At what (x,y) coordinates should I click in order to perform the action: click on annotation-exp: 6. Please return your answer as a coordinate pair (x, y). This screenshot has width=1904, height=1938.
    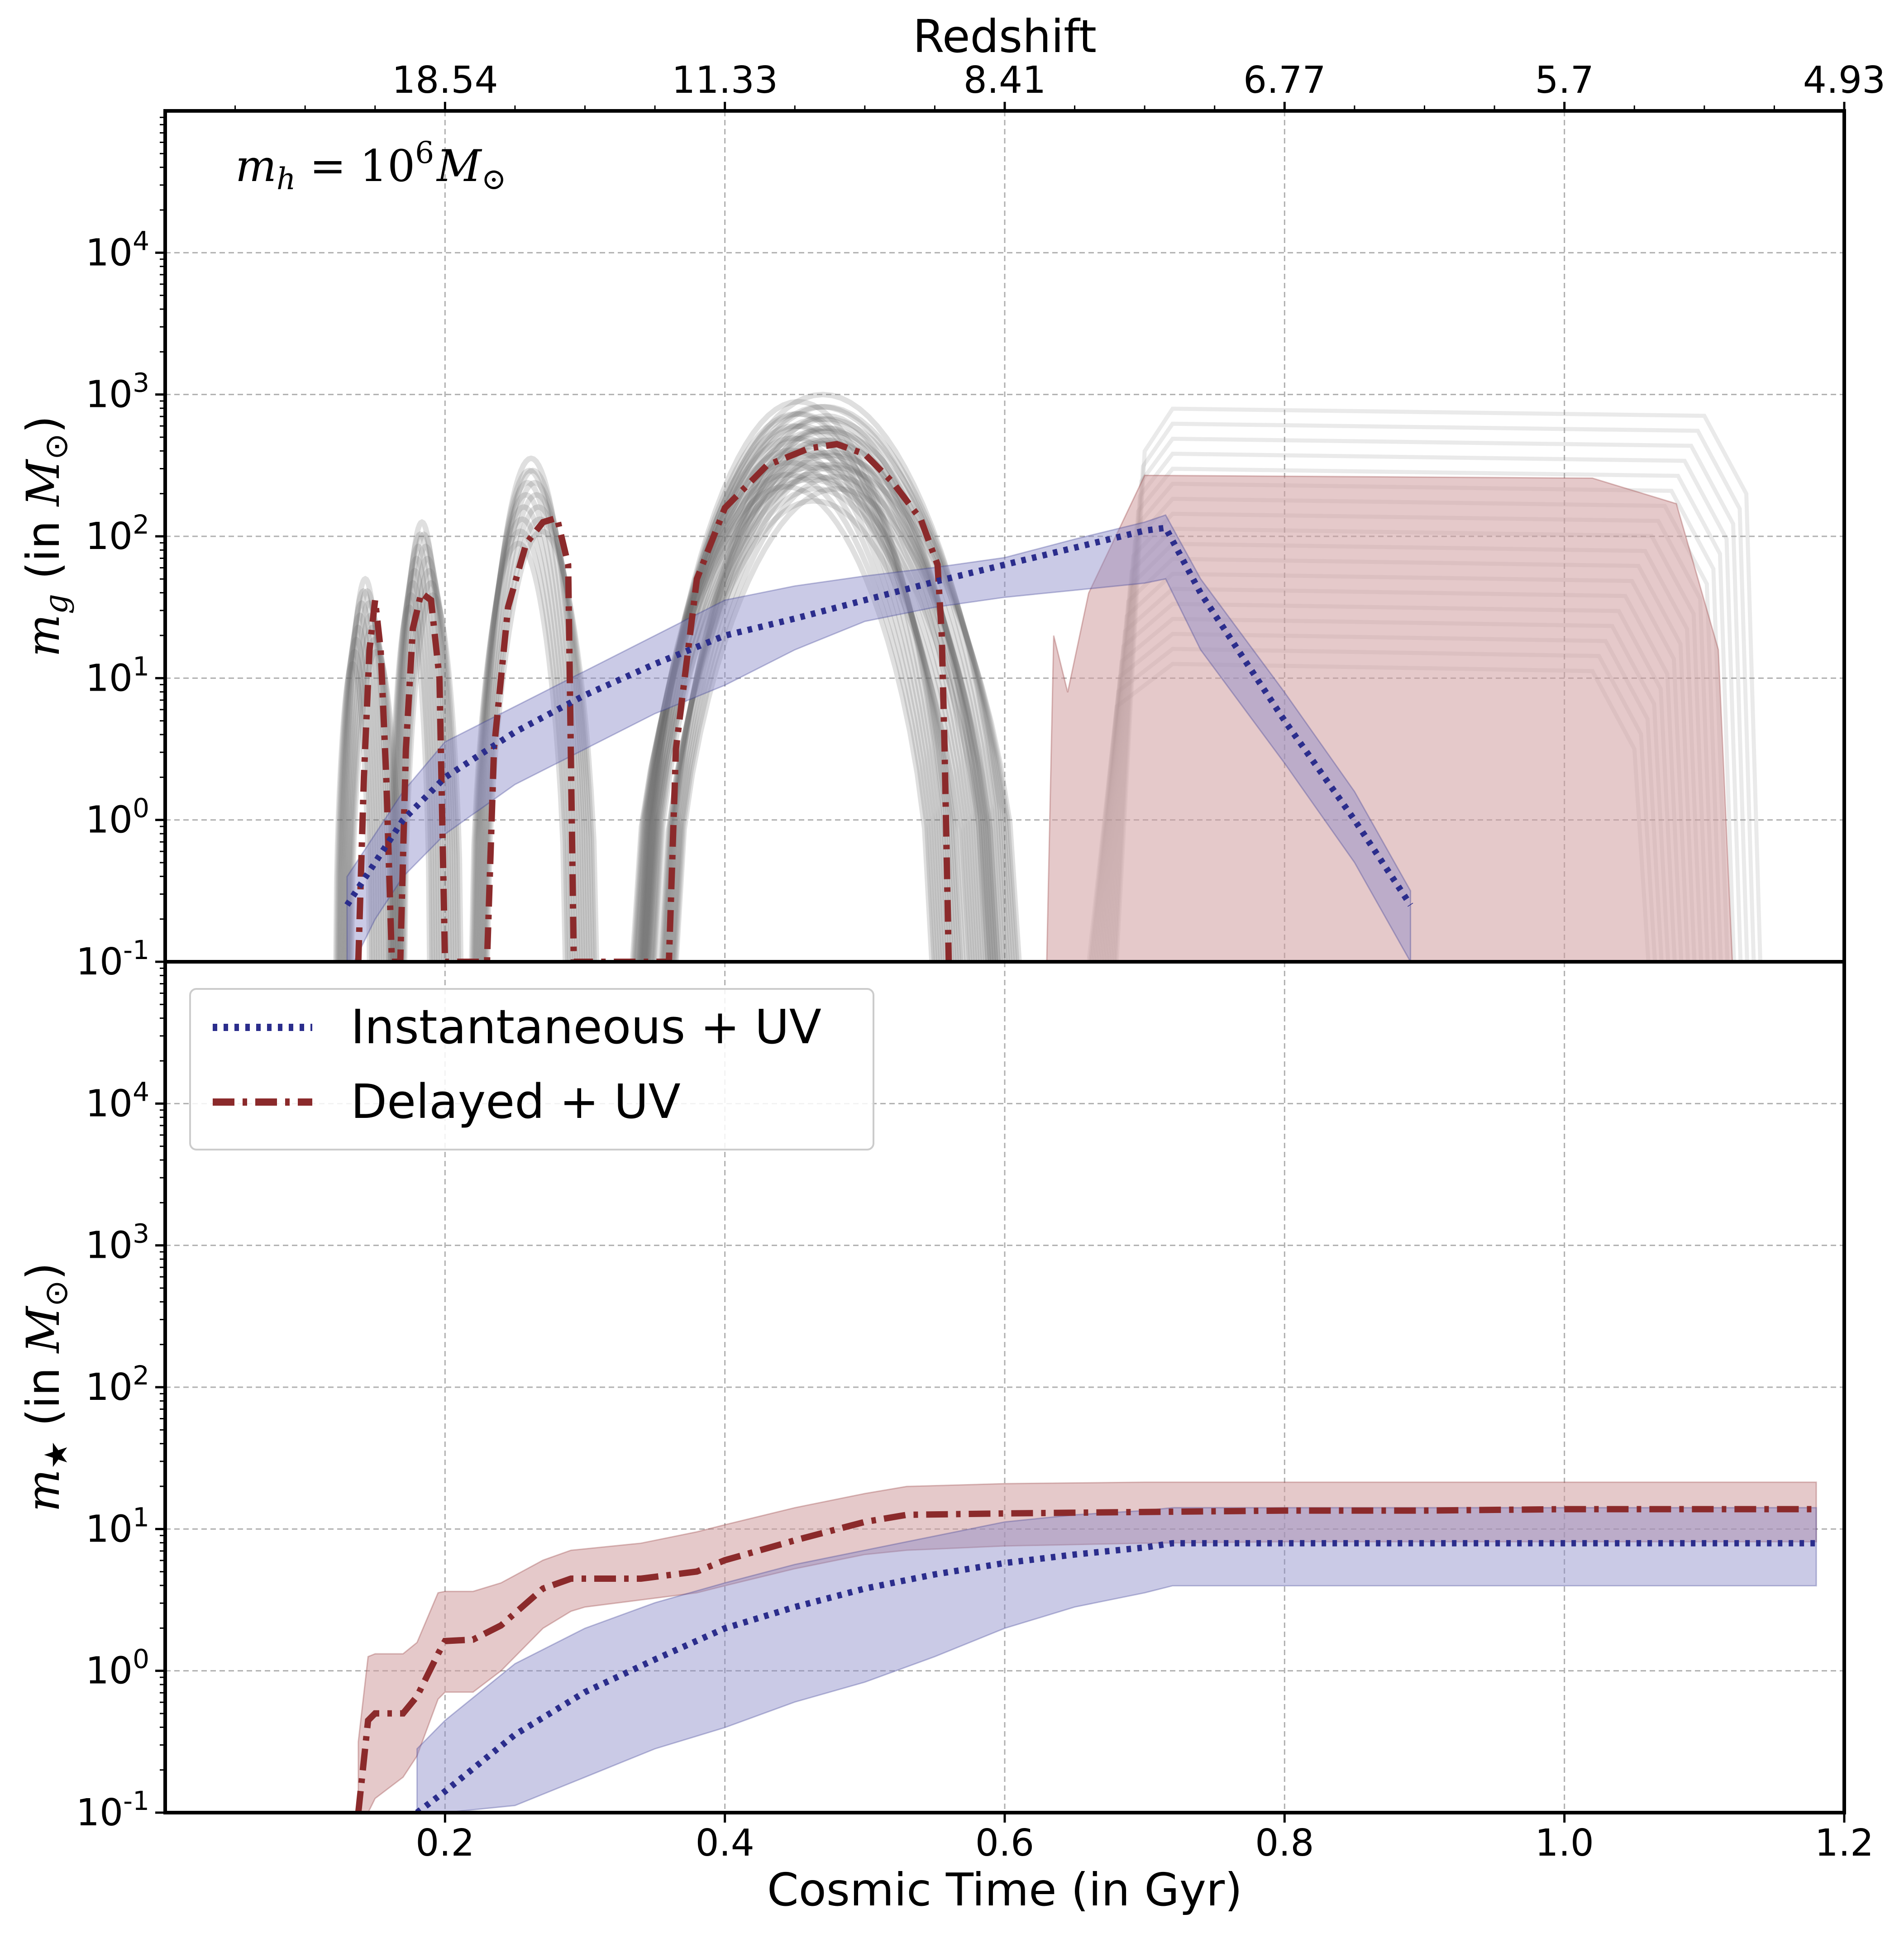
    Looking at the image, I should click on (424, 152).